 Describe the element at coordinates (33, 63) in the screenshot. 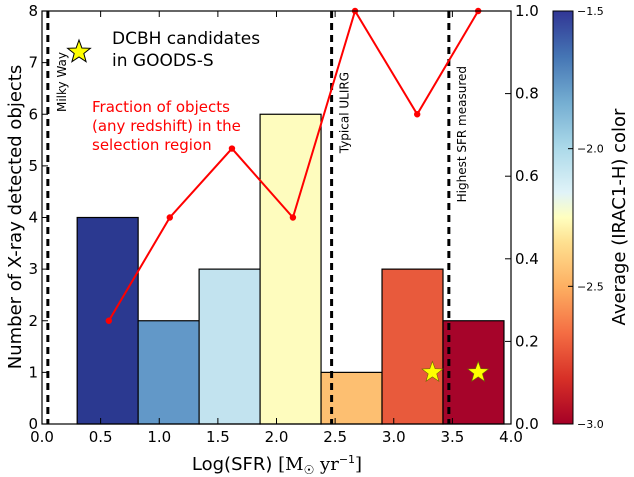

I see `y-tick-label-7: 7` at that location.